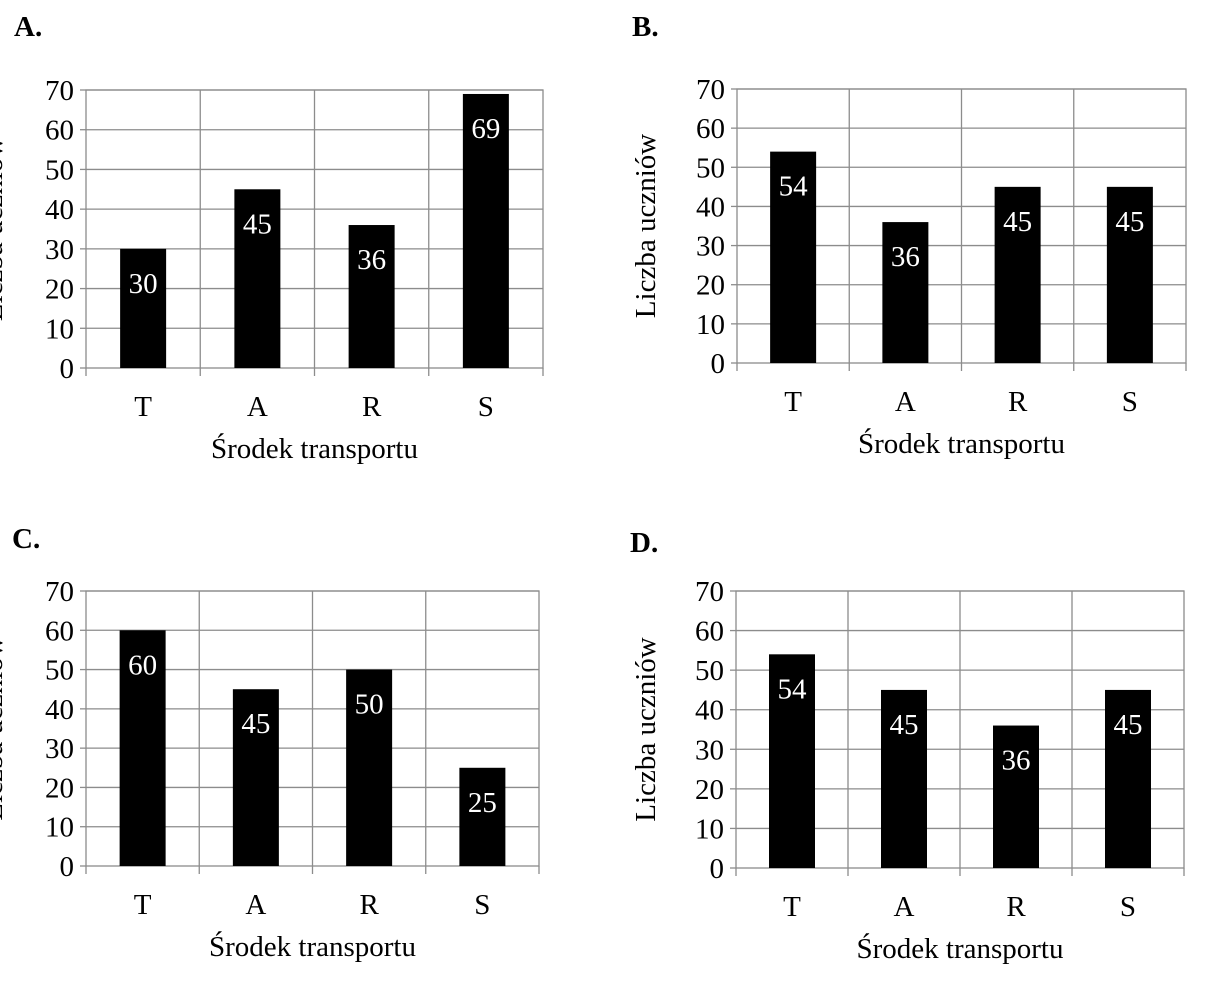 This screenshot has height=990, width=1230. What do you see at coordinates (1016, 907) in the screenshot?
I see `chart-3-x-tick-label: R` at bounding box center [1016, 907].